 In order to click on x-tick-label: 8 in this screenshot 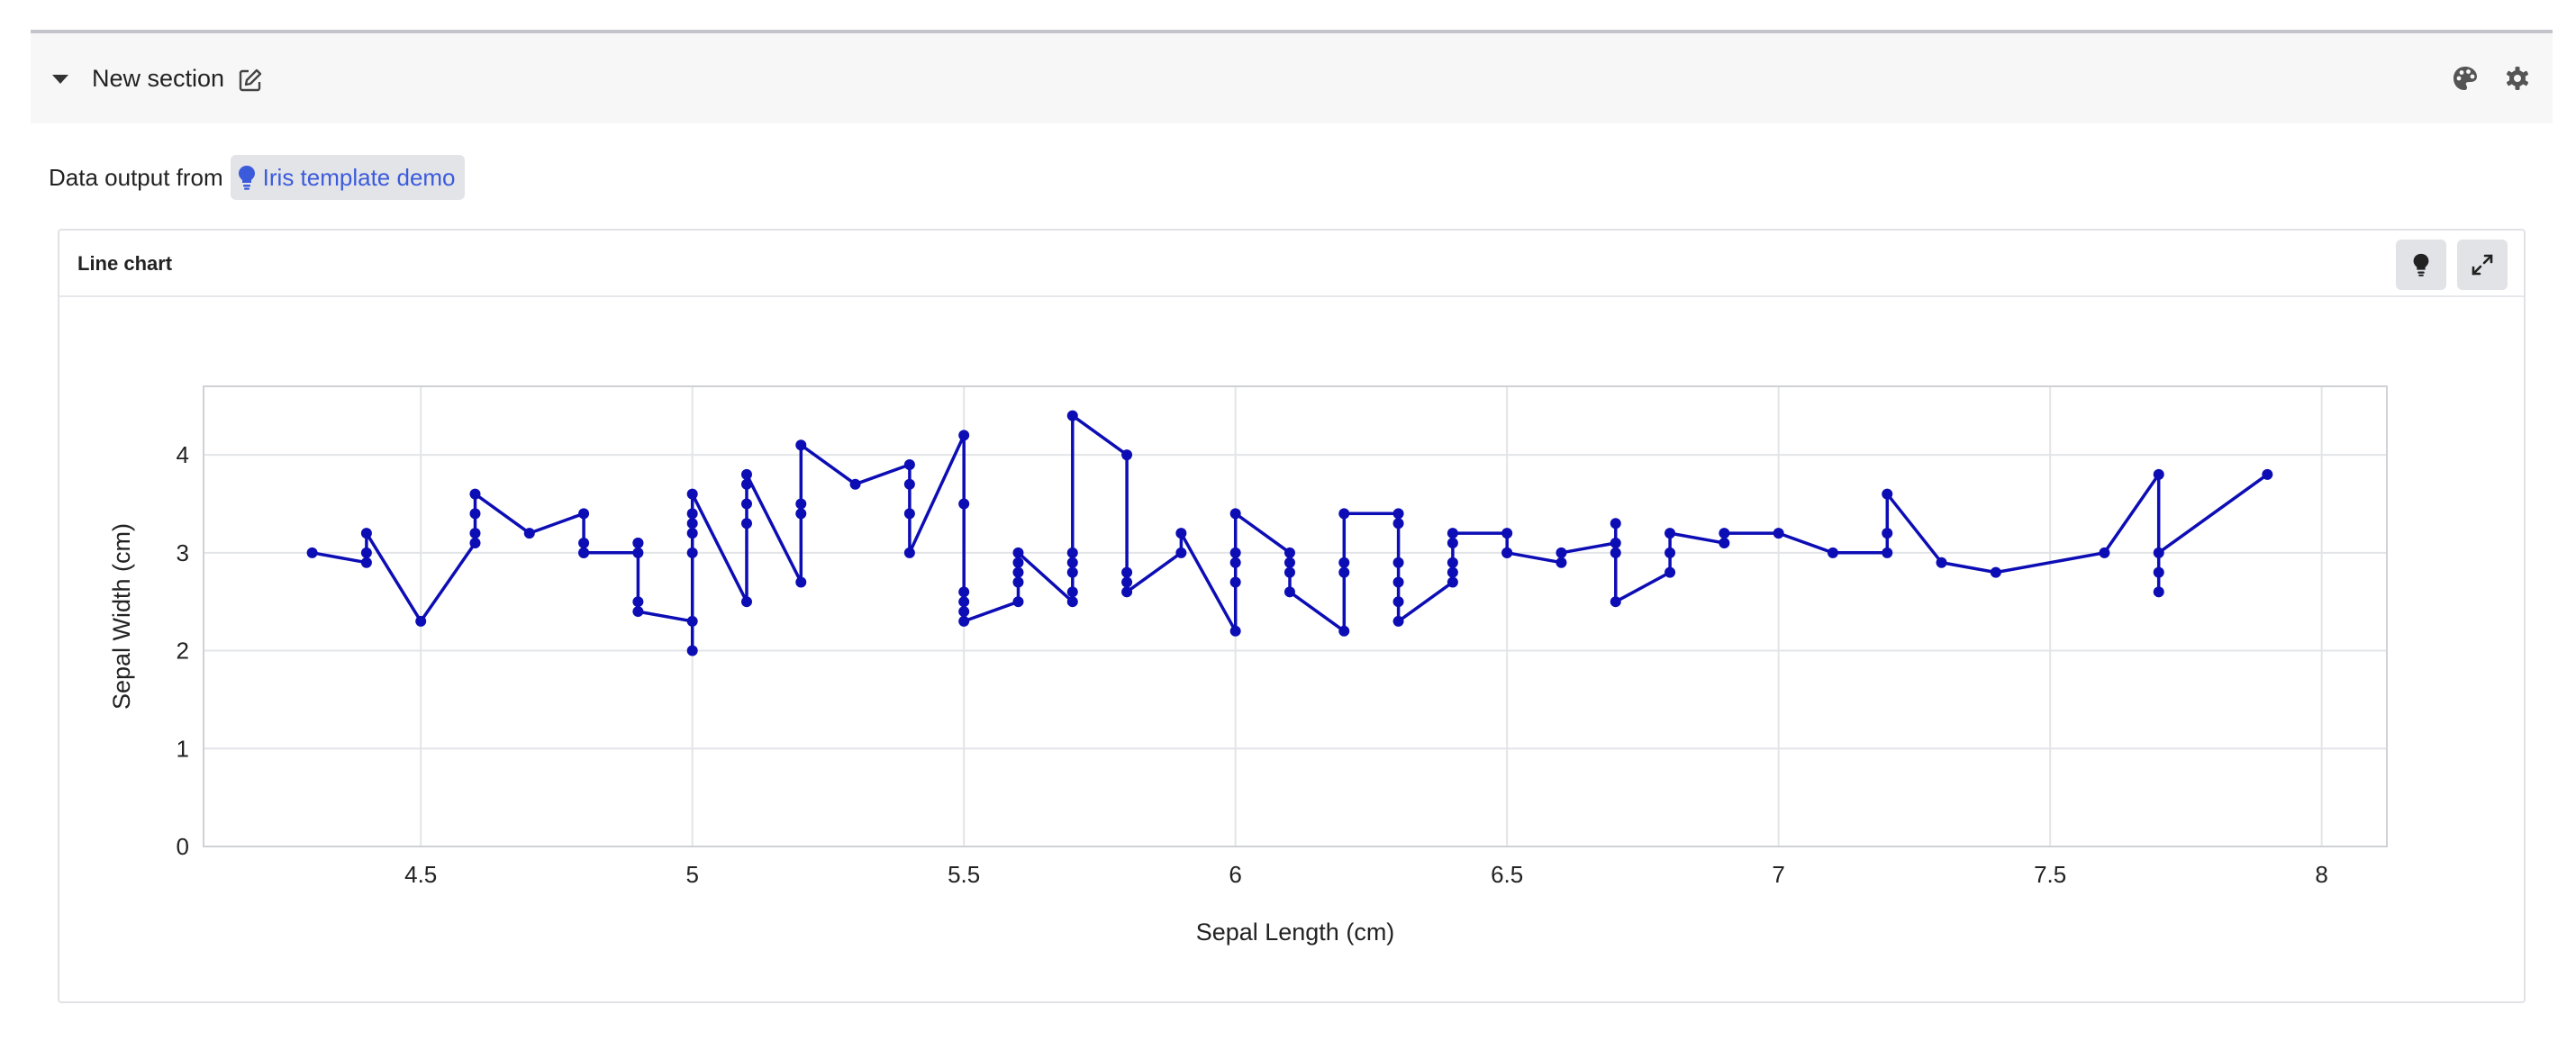, I will do `click(2321, 874)`.